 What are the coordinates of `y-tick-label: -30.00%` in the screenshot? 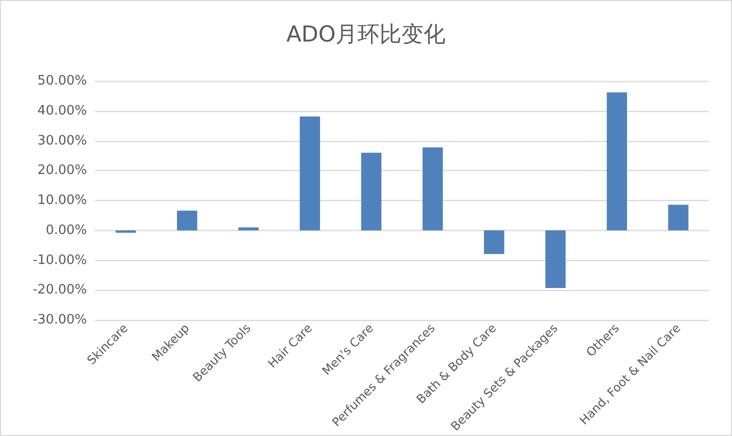 It's located at (59, 320).